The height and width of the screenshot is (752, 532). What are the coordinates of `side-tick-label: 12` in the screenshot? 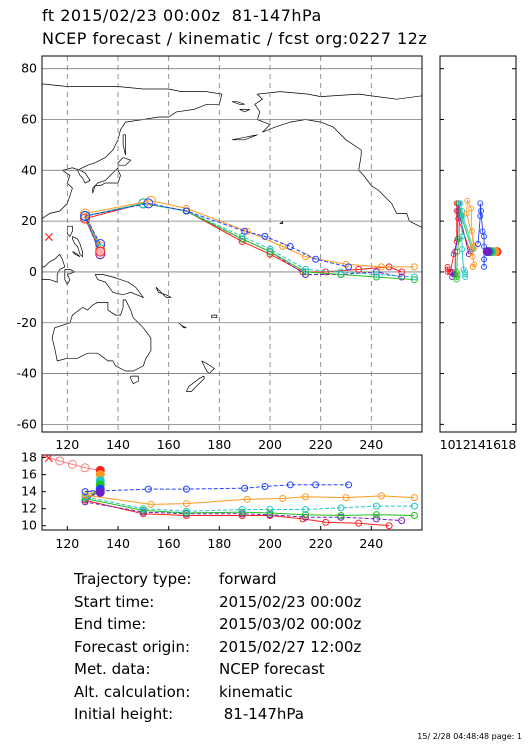 It's located at (463, 444).